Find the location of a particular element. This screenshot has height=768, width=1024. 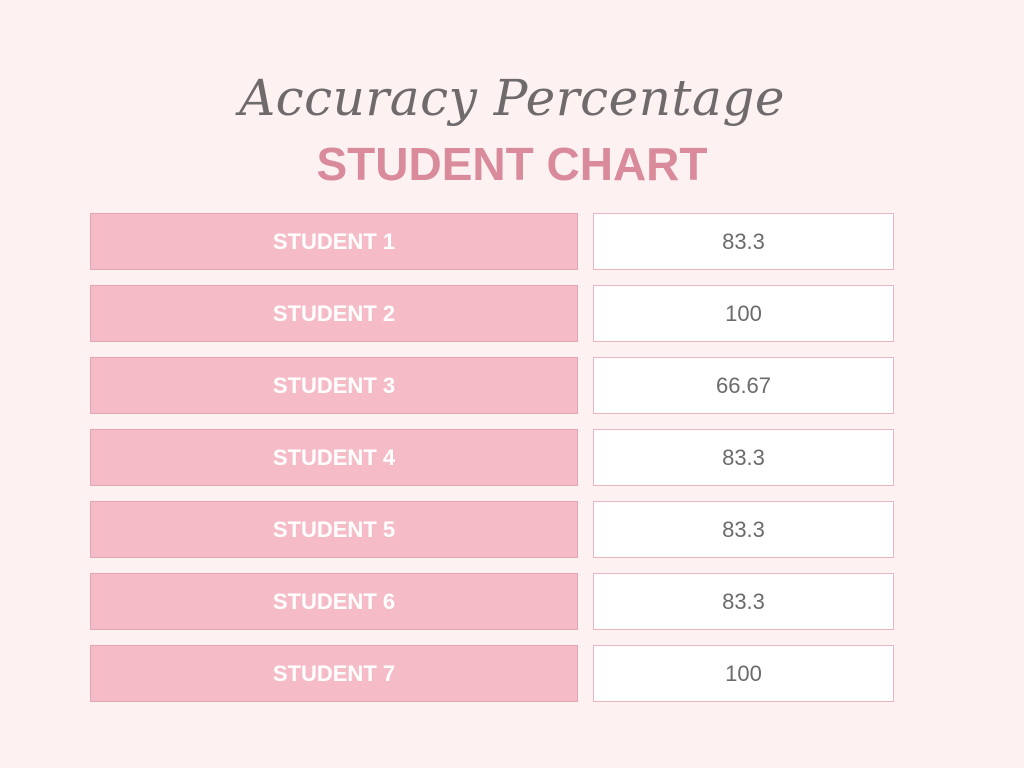

table-row: STUDENT 3 66.67 is located at coordinates (492, 385).